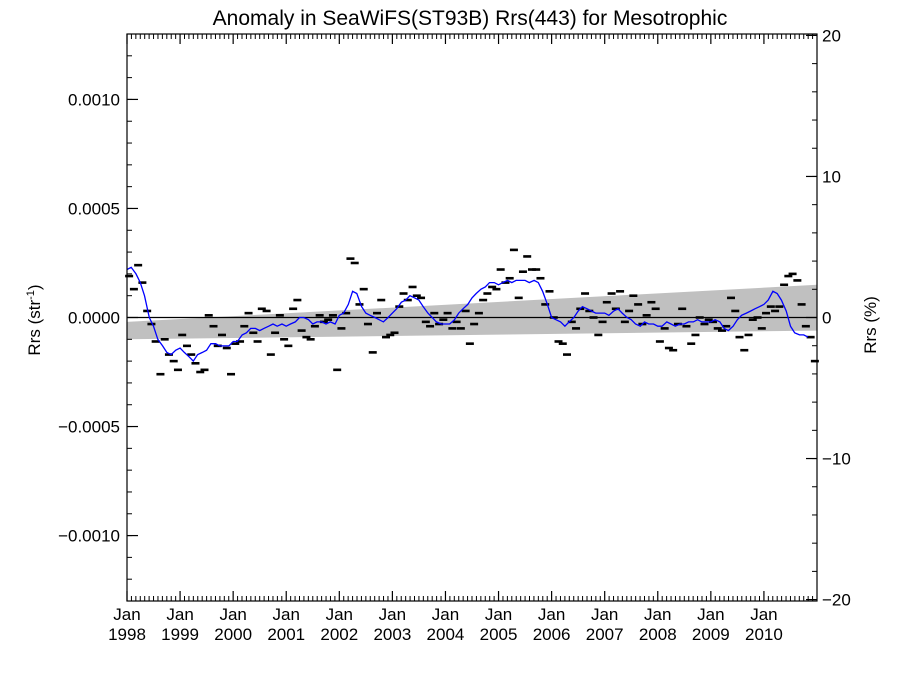  I want to click on y-axis-left-label-close: ), so click(34, 287).